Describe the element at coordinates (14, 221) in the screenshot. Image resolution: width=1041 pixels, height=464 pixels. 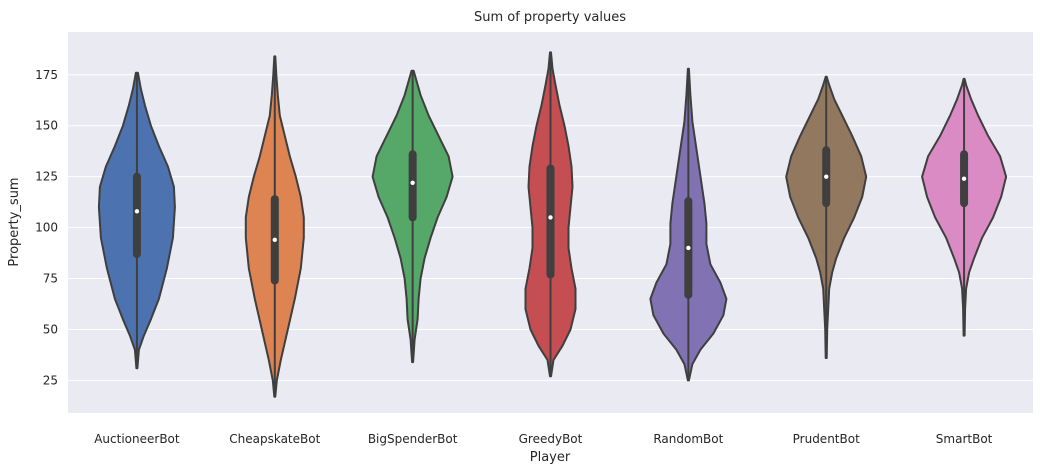
I see `y-axis-label: Property_sum` at that location.